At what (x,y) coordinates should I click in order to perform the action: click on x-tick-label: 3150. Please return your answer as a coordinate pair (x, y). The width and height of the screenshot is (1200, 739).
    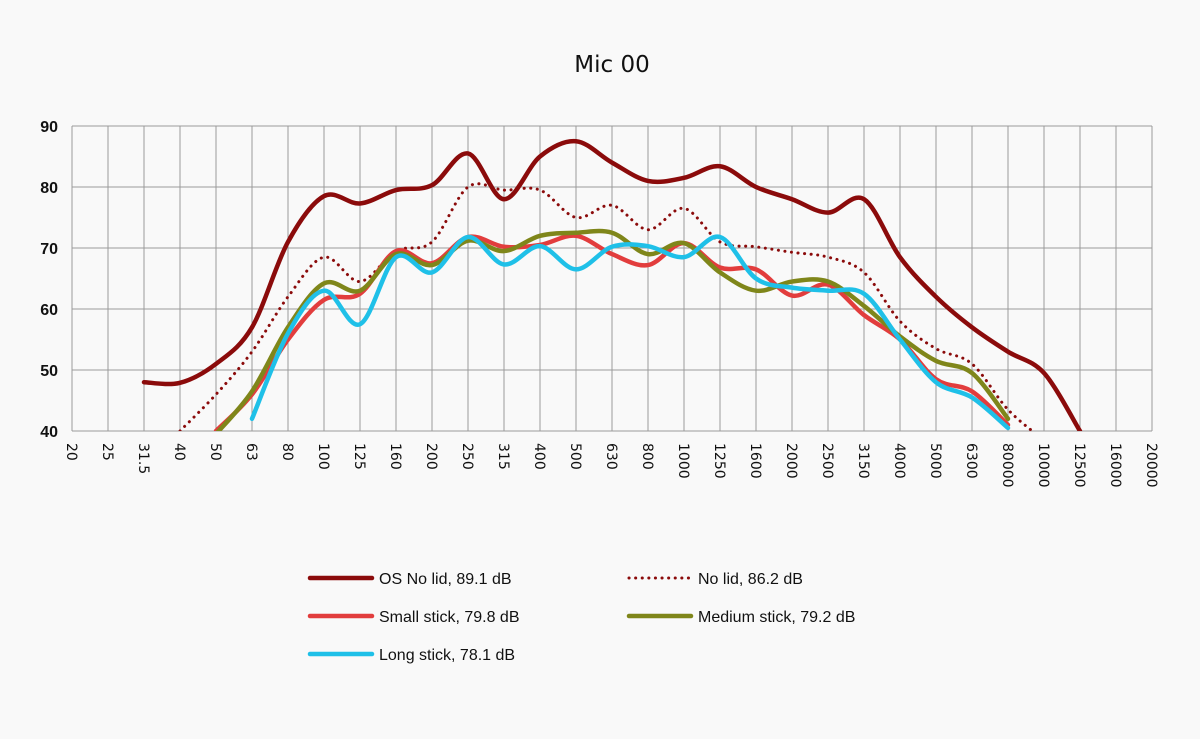
    Looking at the image, I should click on (863, 461).